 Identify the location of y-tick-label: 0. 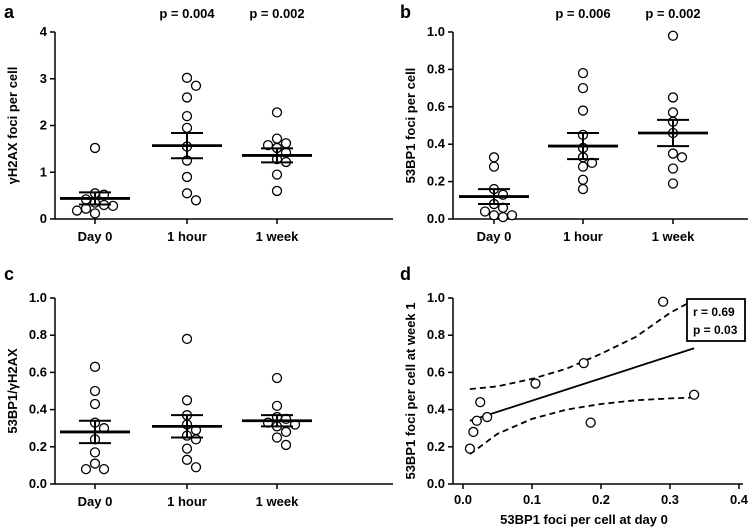
(43, 218).